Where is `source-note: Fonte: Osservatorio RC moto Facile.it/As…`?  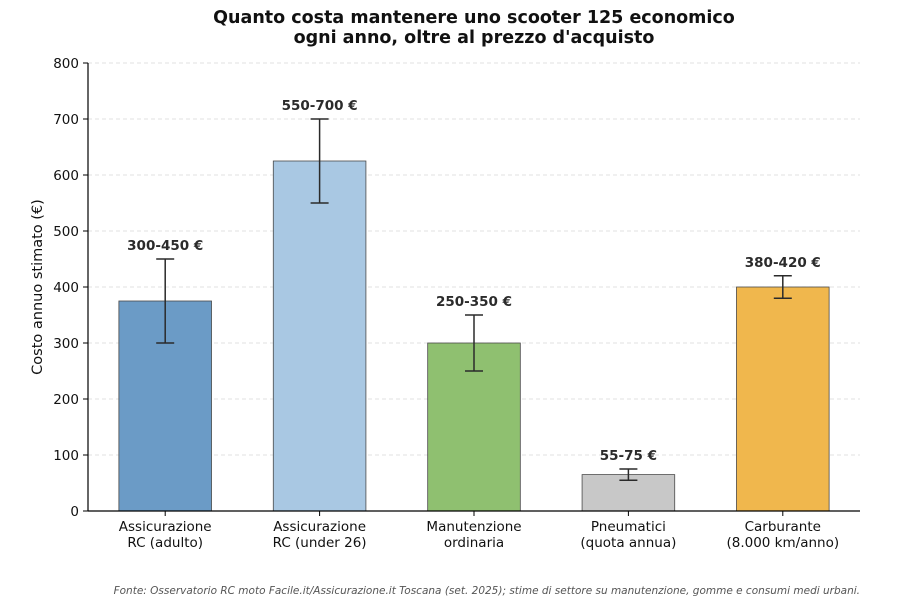 source-note: Fonte: Osservatorio RC moto Facile.it/As… is located at coordinates (486, 591).